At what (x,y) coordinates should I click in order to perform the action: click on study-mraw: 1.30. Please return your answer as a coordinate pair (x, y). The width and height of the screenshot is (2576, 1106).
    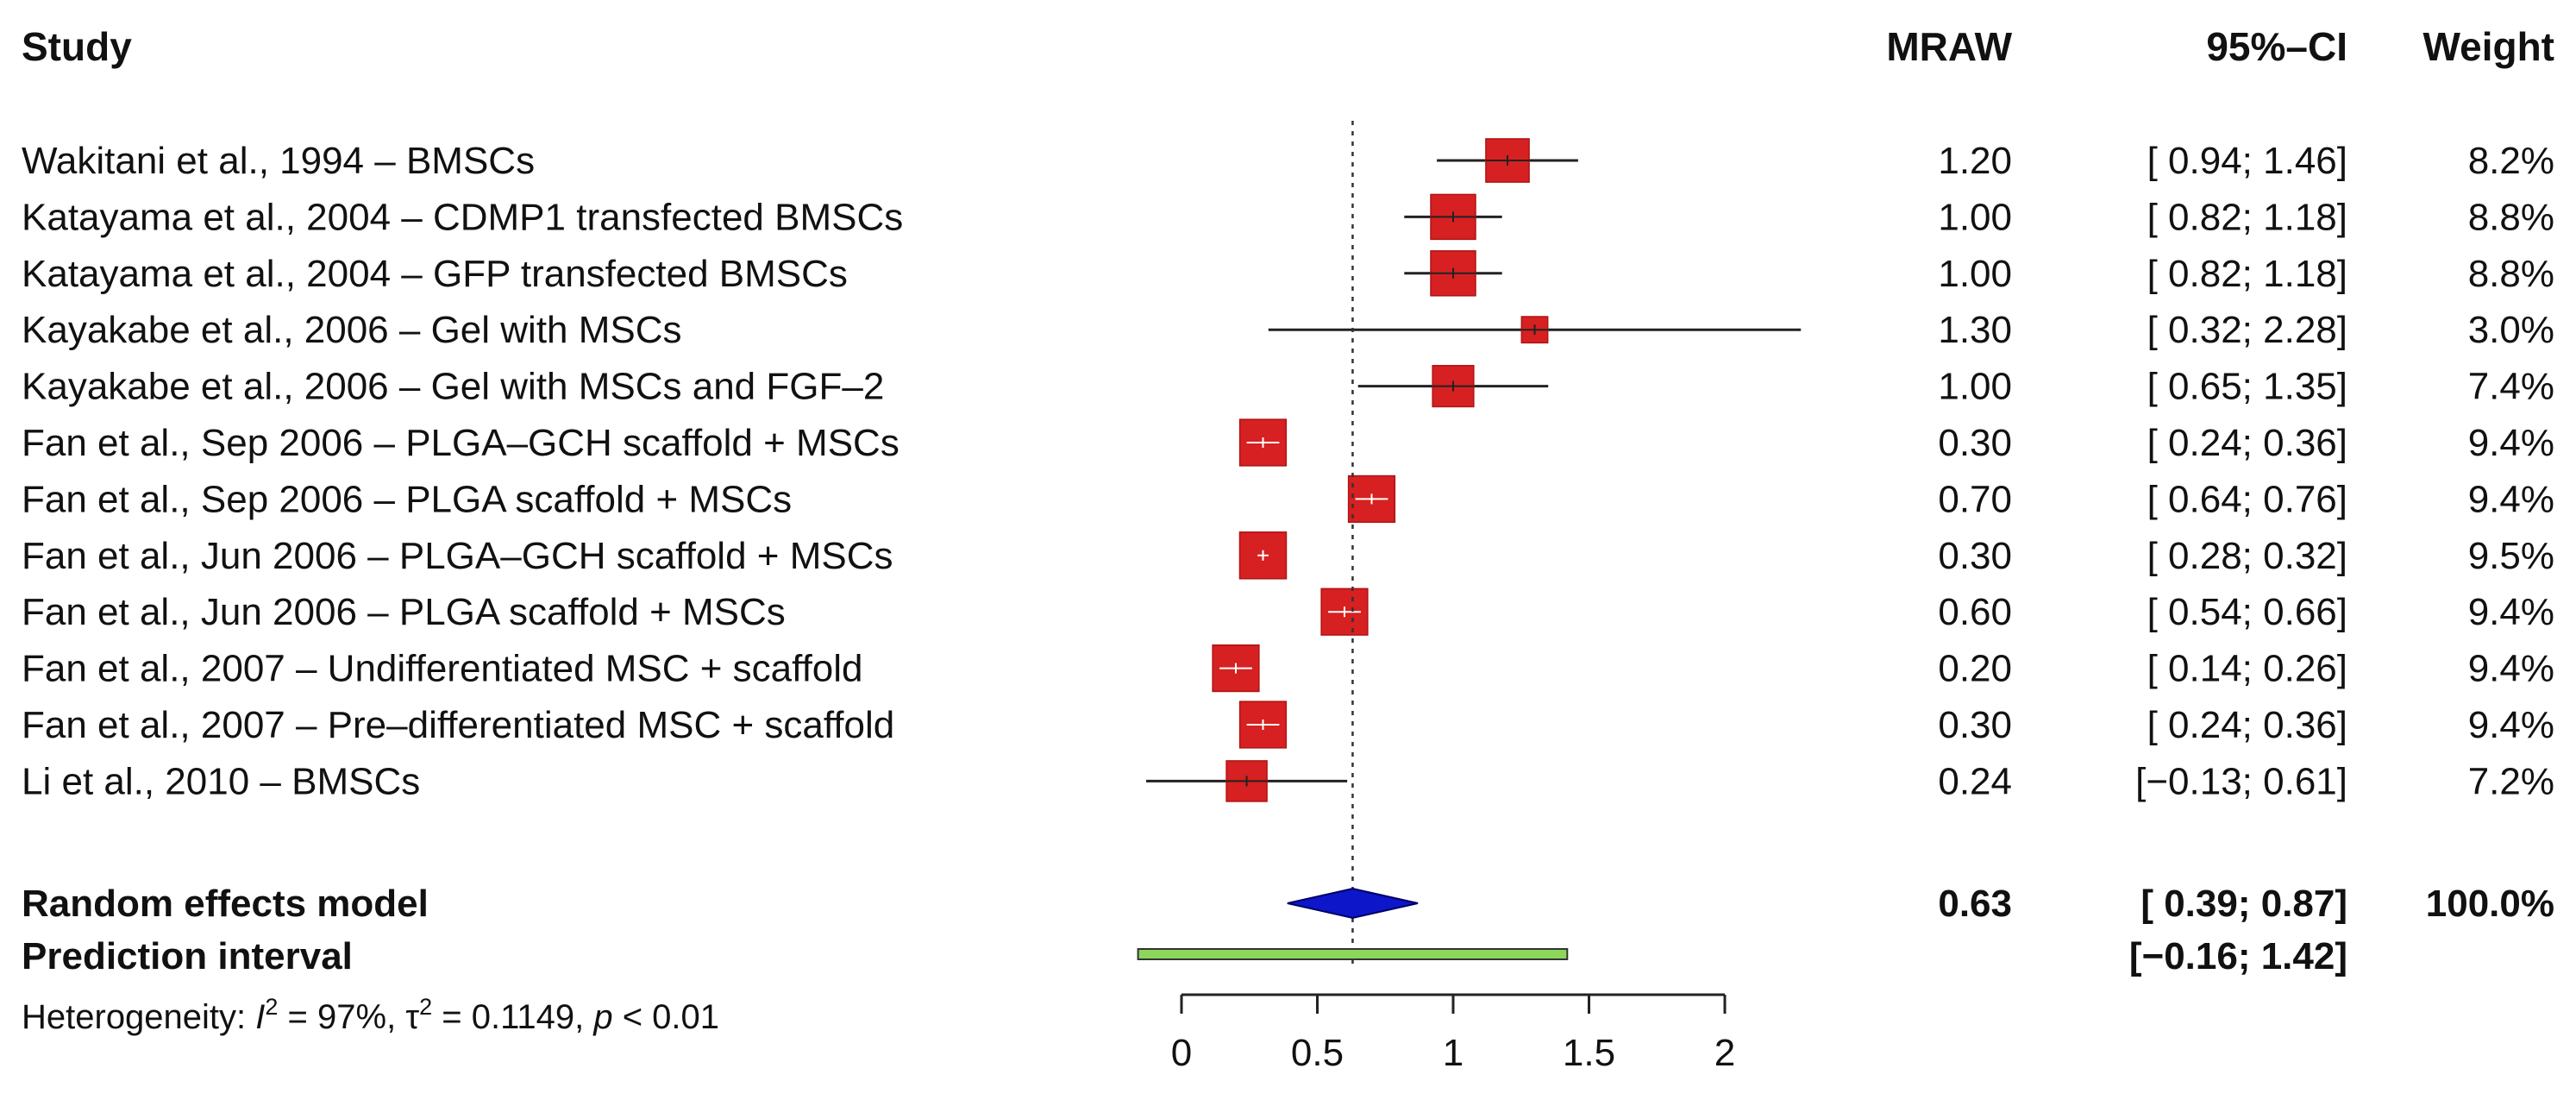
    Looking at the image, I should click on (1975, 330).